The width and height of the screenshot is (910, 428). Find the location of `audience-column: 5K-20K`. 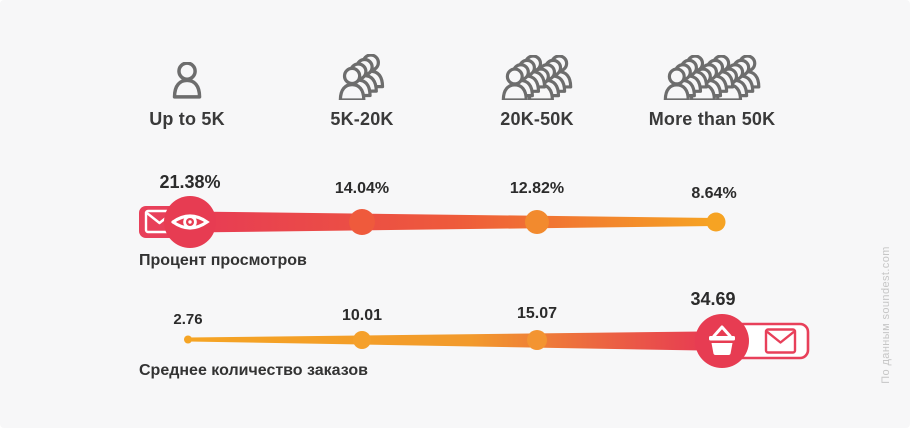

audience-column: 5K-20K is located at coordinates (362, 89).